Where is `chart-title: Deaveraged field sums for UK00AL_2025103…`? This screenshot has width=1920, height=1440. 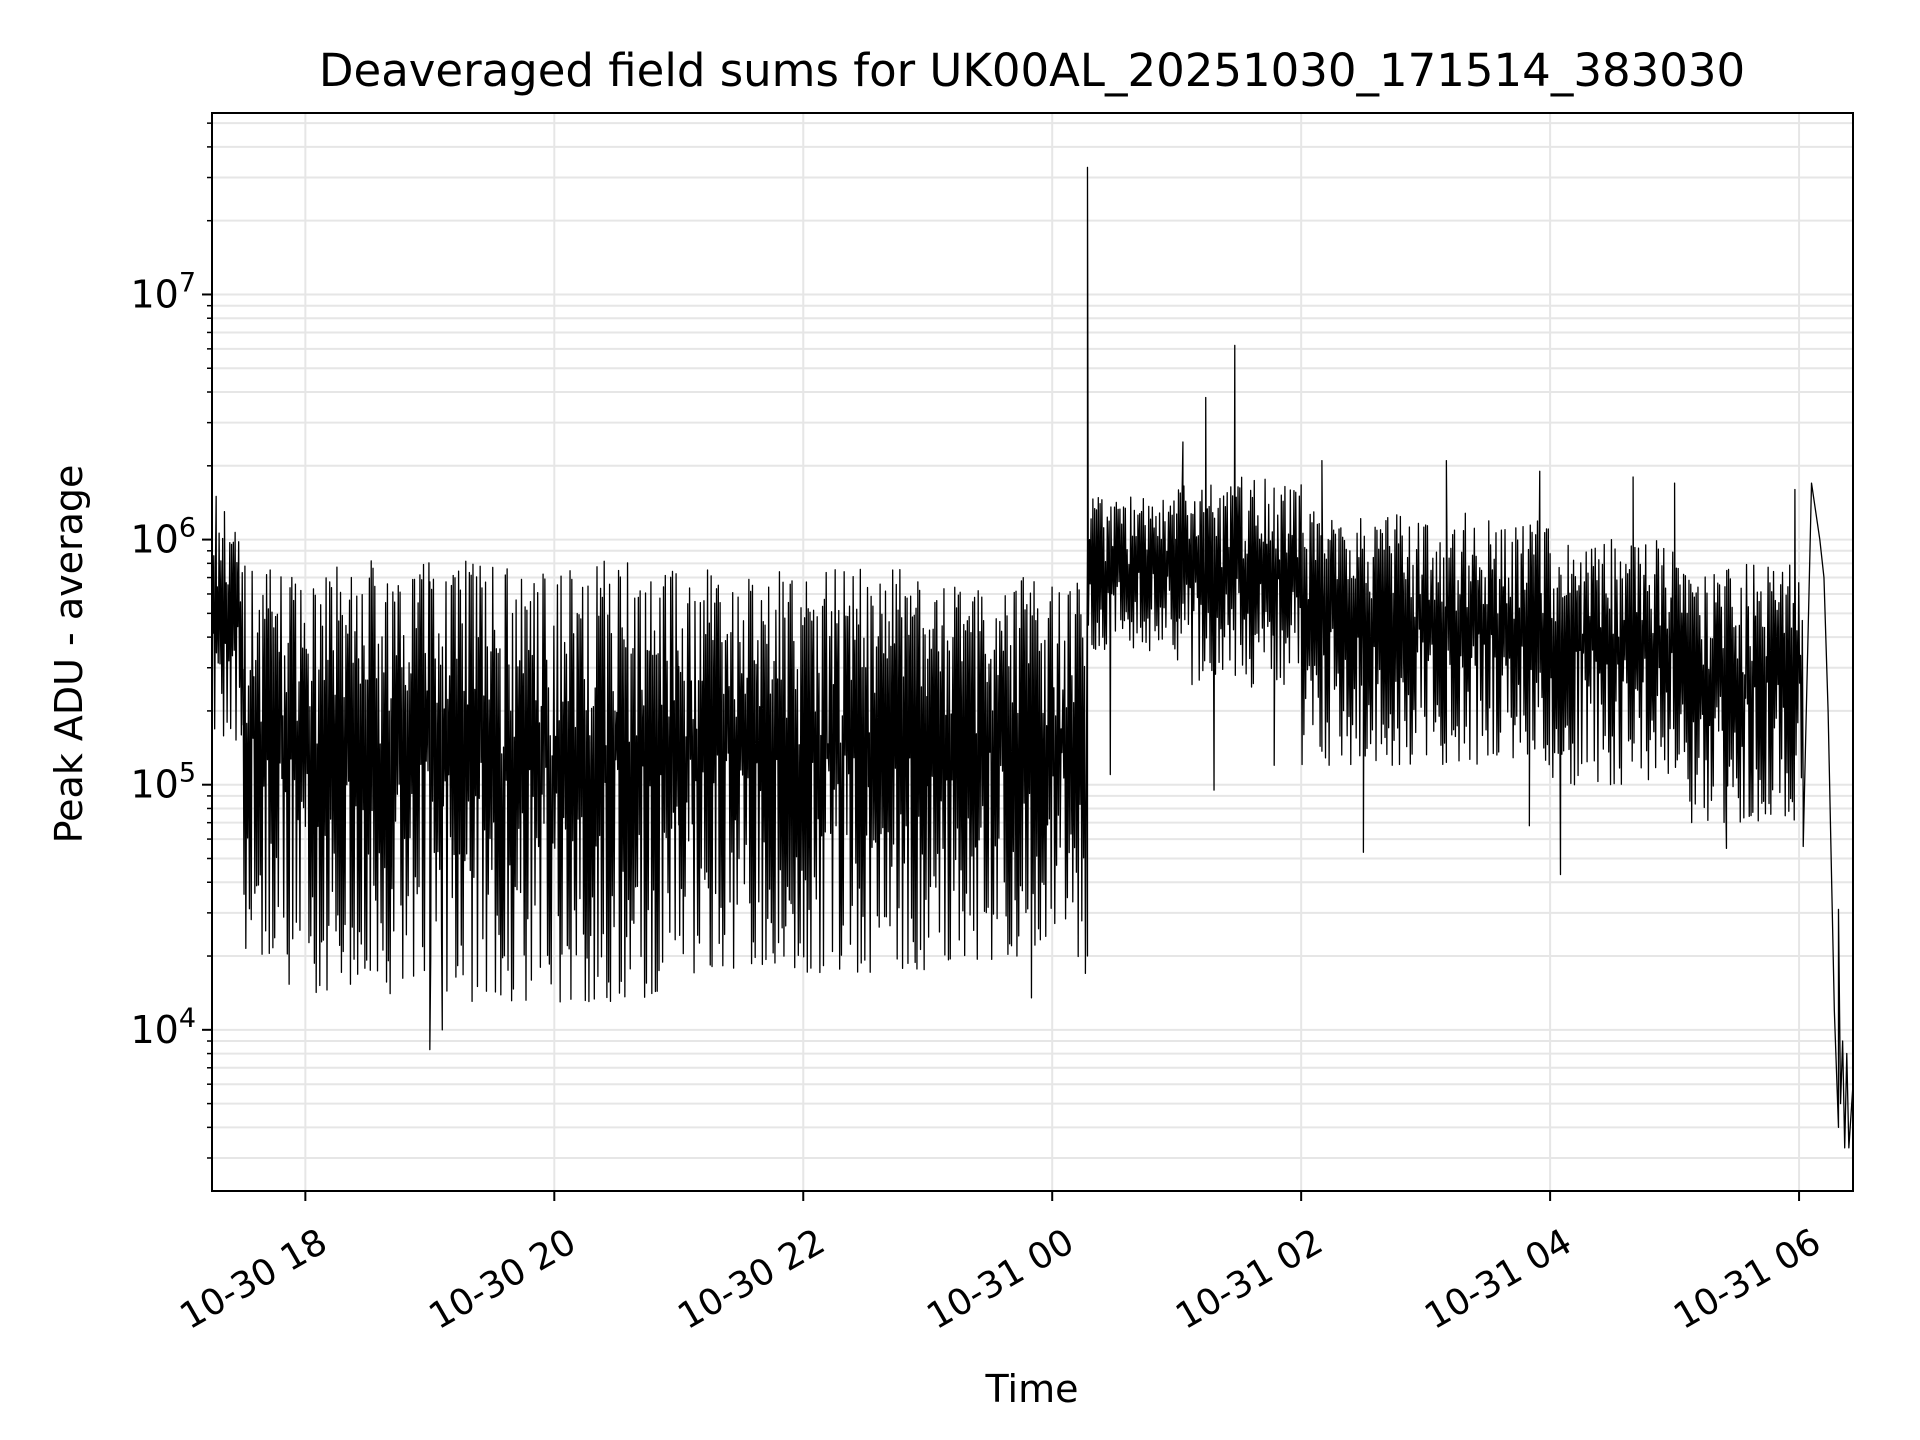 chart-title: Deaveraged field sums for UK00AL_2025103… is located at coordinates (1032, 70).